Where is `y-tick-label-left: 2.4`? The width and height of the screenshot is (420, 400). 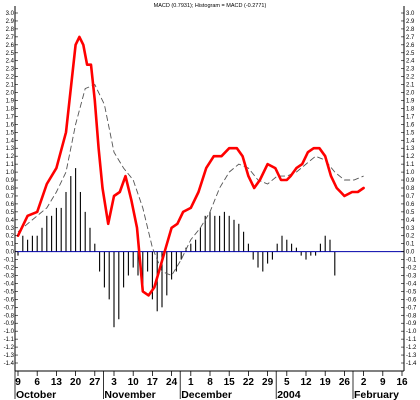
y-tick-label-left: 2.4 is located at coordinates (10, 62).